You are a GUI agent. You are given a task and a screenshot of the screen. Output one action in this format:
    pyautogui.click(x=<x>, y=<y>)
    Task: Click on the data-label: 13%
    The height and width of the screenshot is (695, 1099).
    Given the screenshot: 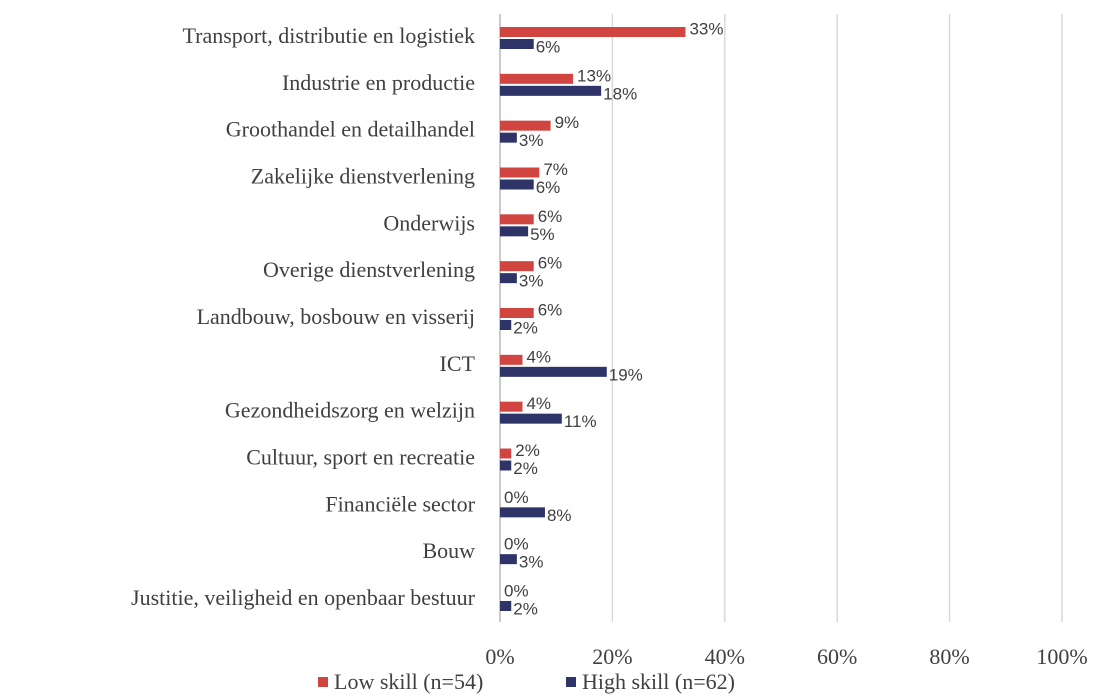 What is the action you would take?
    pyautogui.click(x=594, y=75)
    